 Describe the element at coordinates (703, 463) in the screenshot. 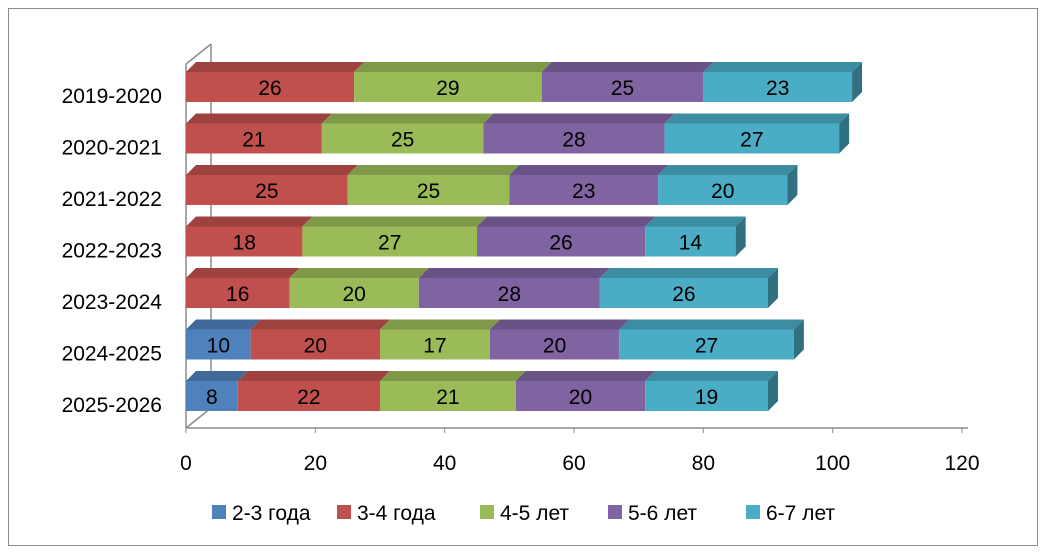

I see `x-tick-label: 80` at that location.